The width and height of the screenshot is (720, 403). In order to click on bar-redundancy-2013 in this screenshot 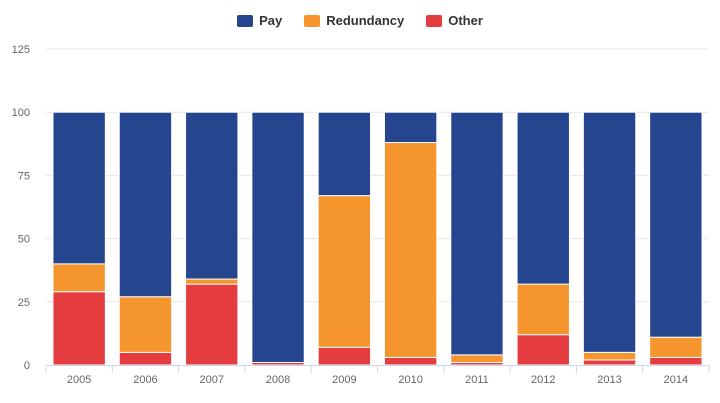, I will do `click(609, 356)`.